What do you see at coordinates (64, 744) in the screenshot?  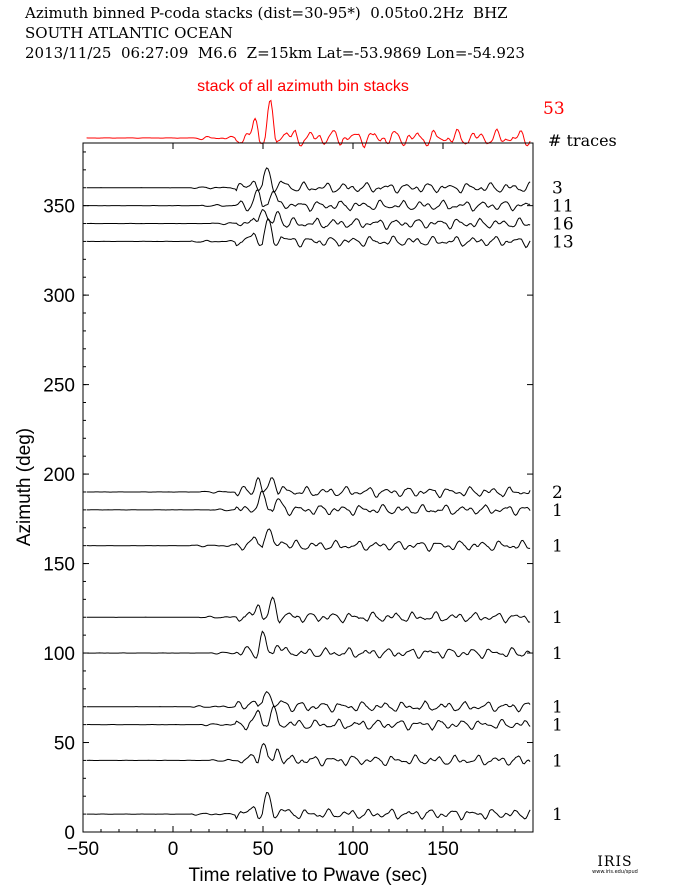 I see `y-tick-label: 50` at bounding box center [64, 744].